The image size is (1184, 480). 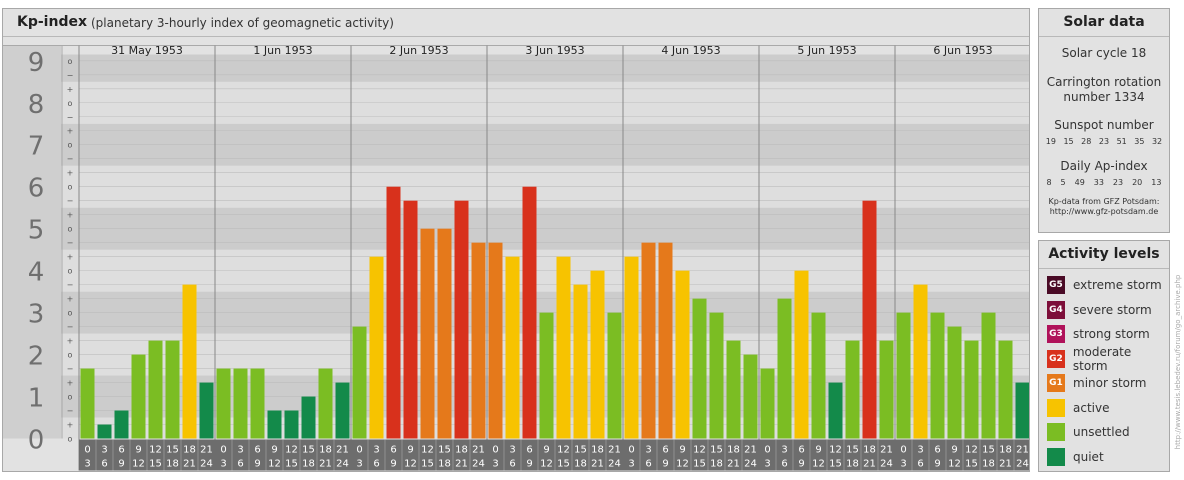 What do you see at coordinates (546, 450) in the screenshot?
I see `x-tick-start: 9` at bounding box center [546, 450].